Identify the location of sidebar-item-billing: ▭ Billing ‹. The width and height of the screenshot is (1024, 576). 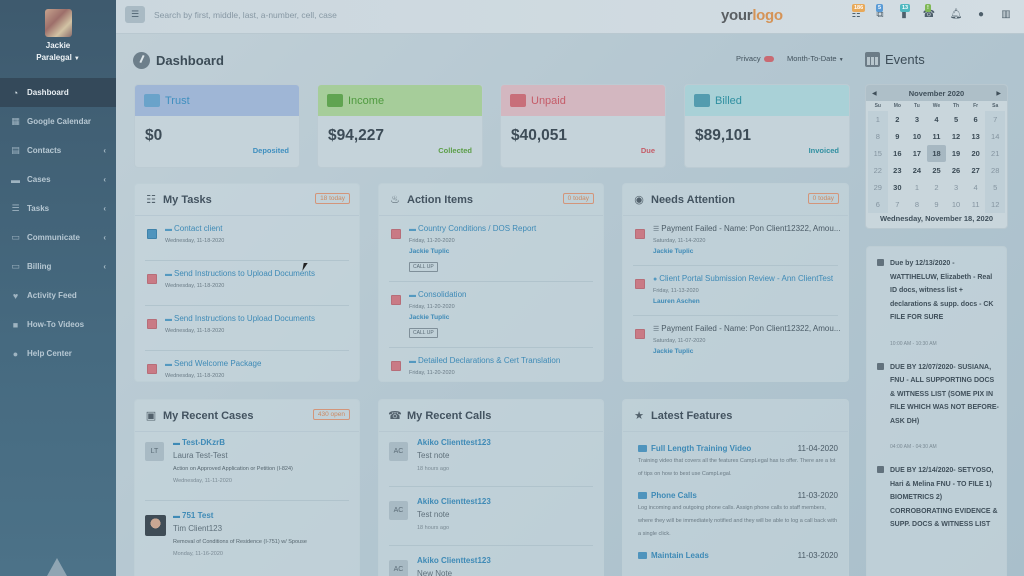
(58, 266).